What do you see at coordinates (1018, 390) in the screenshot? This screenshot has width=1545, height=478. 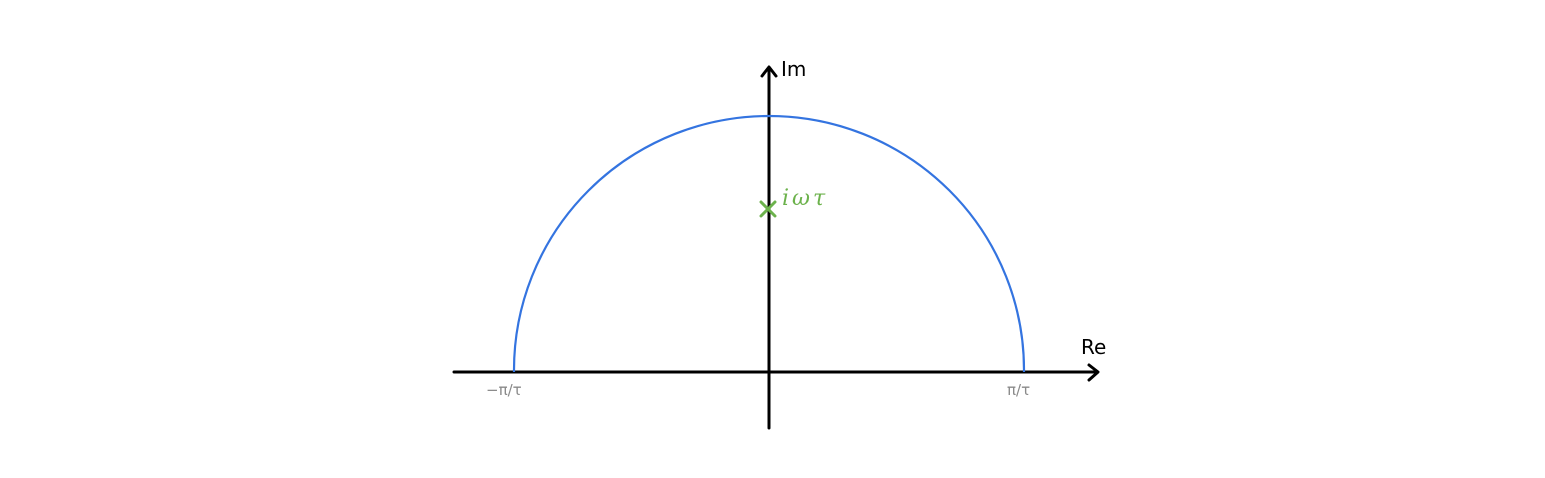 I see `right-endpoint-label: π/τ` at bounding box center [1018, 390].